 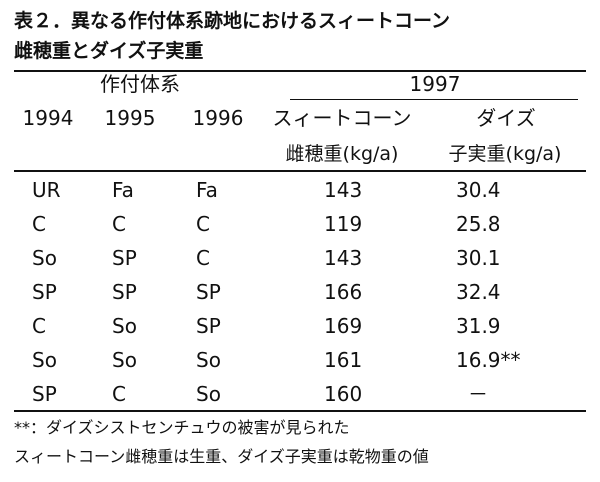 I want to click on bottom-rule, so click(x=300, y=411).